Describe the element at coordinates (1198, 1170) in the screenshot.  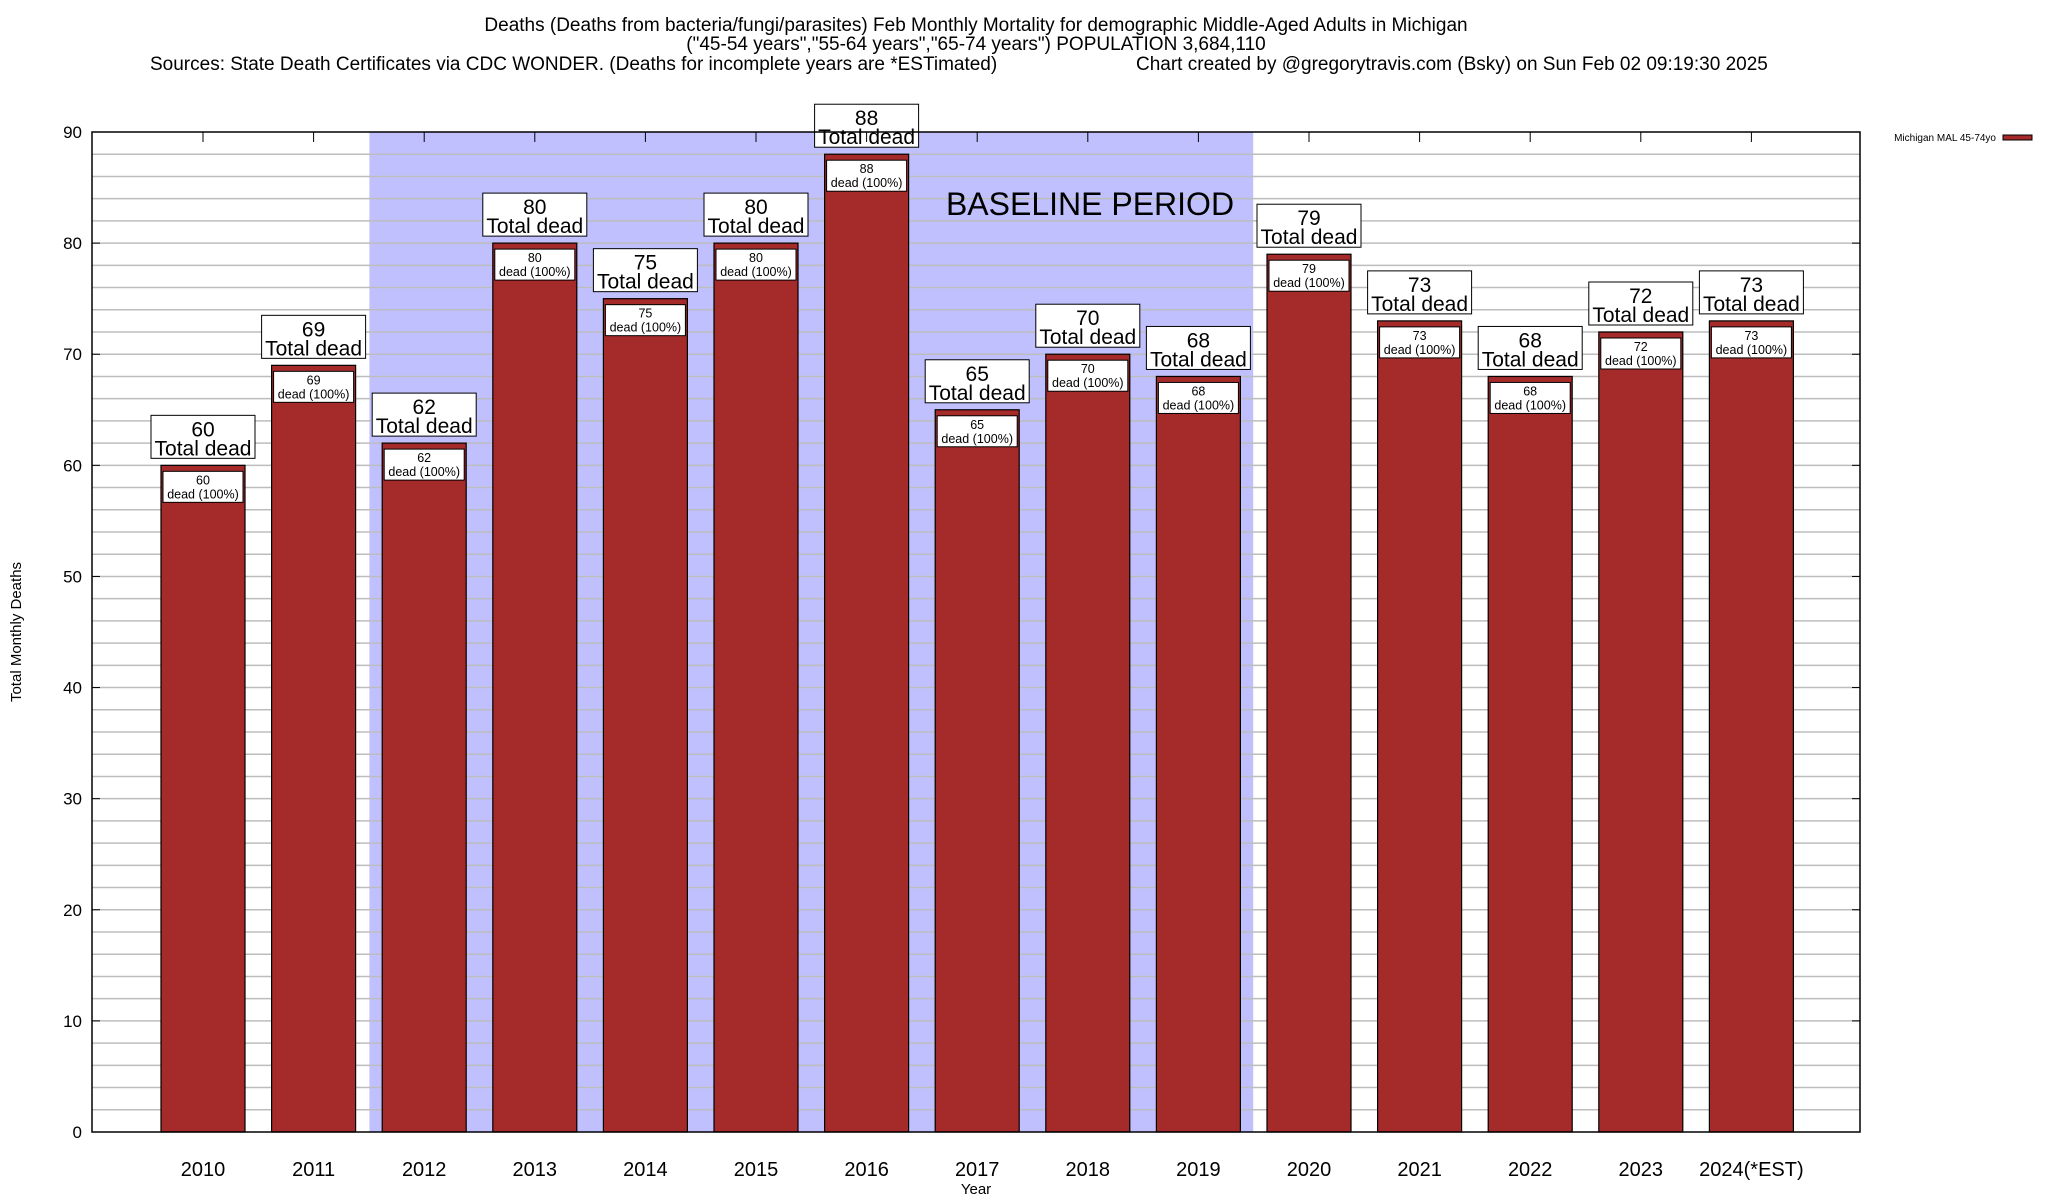
I see `x-tick-label: 2019` at that location.